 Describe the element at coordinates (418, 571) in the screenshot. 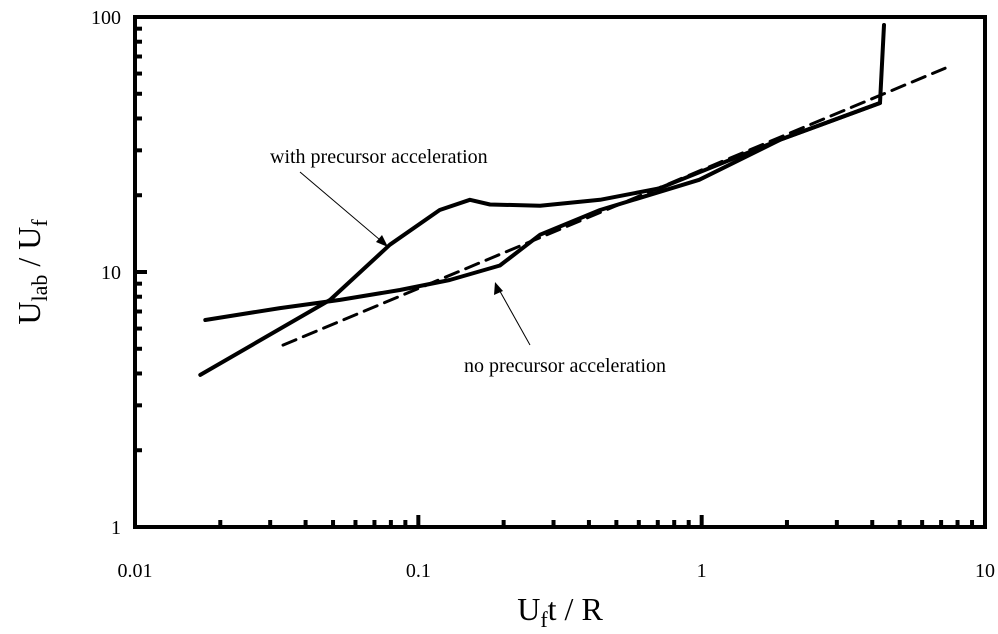

I see `x-tick-label: 0.1` at that location.